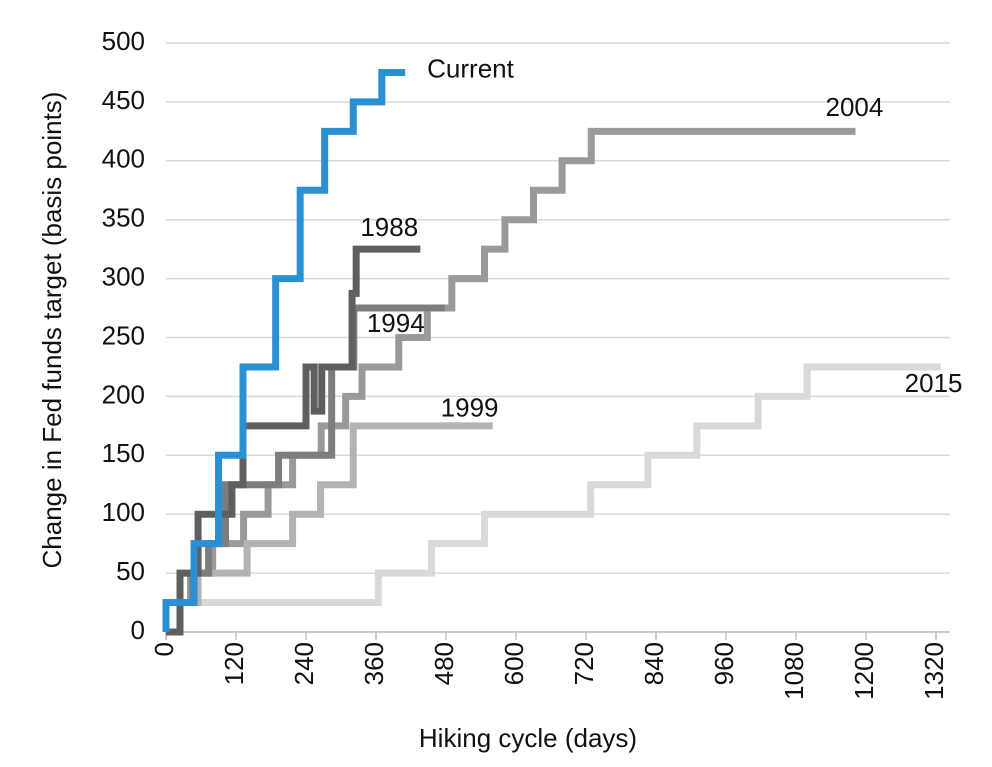  What do you see at coordinates (724, 663) in the screenshot?
I see `x-tick-label: 960` at bounding box center [724, 663].